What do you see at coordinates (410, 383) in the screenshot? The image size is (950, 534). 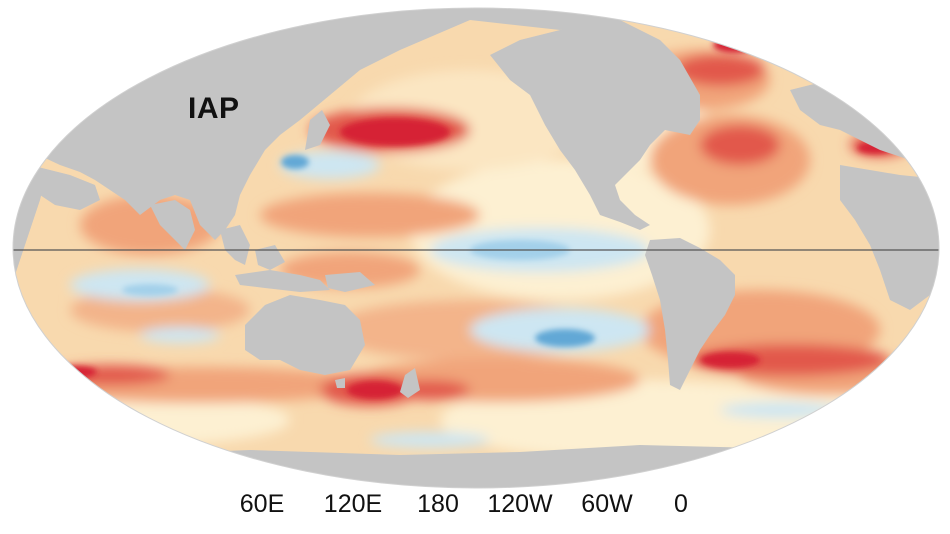 I see `land-new-zealand` at bounding box center [410, 383].